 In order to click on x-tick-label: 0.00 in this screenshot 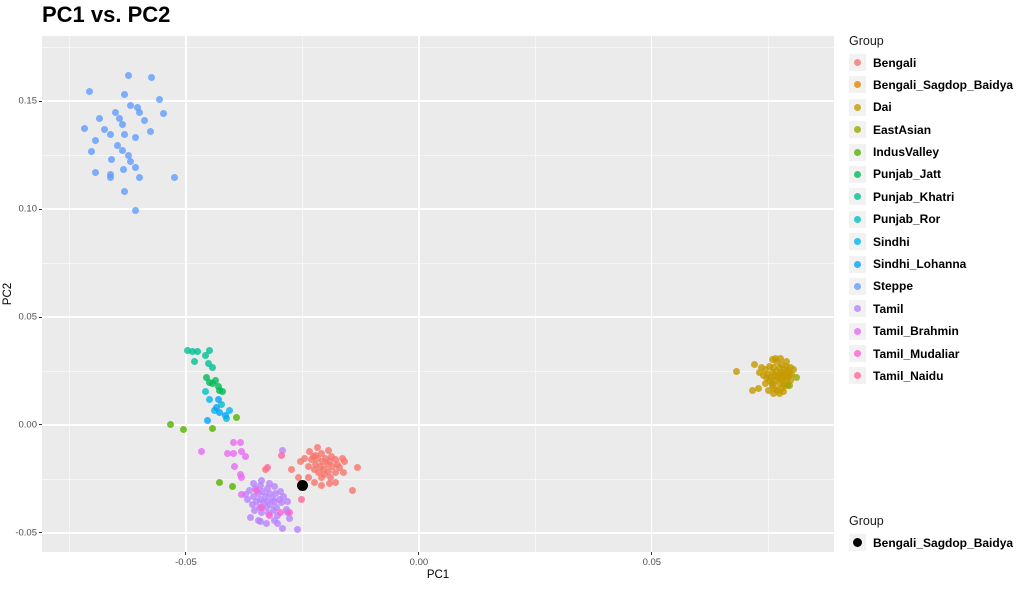, I will do `click(419, 562)`.